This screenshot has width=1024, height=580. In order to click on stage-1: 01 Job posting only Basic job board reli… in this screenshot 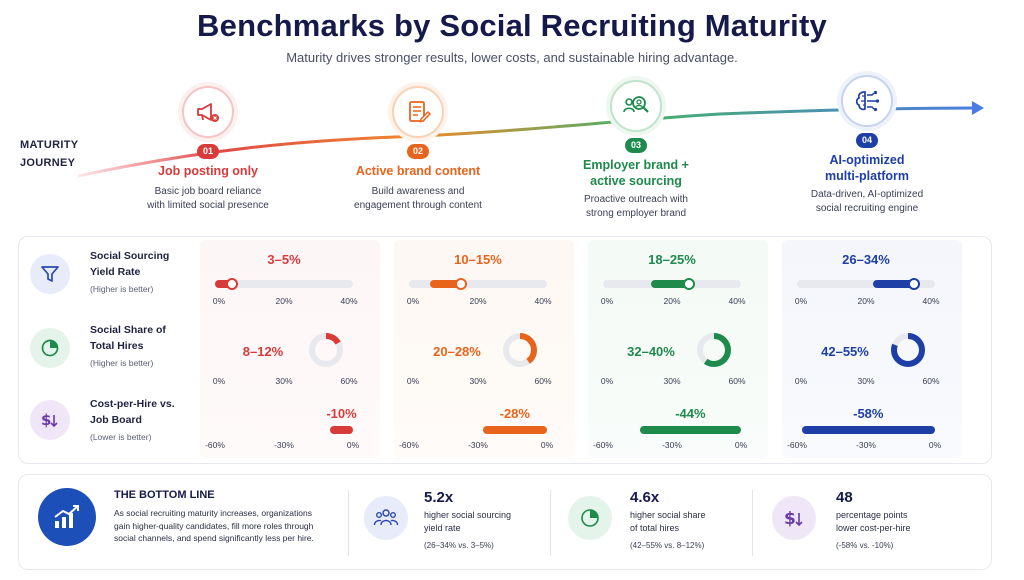, I will do `click(208, 149)`.